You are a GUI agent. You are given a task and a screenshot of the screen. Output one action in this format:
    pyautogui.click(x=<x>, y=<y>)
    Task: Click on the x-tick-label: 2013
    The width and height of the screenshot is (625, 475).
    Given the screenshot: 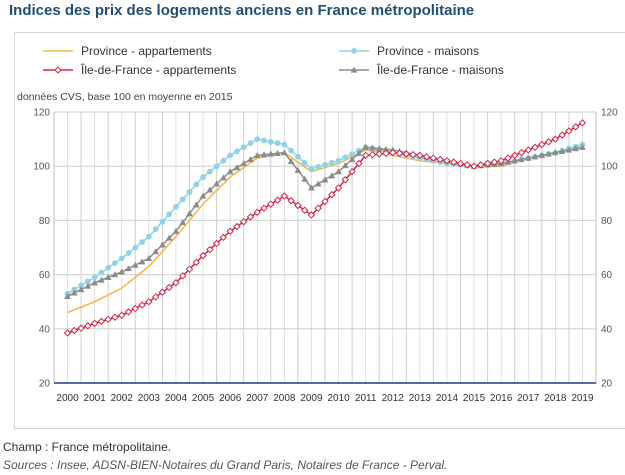 What is the action you would take?
    pyautogui.click(x=420, y=398)
    